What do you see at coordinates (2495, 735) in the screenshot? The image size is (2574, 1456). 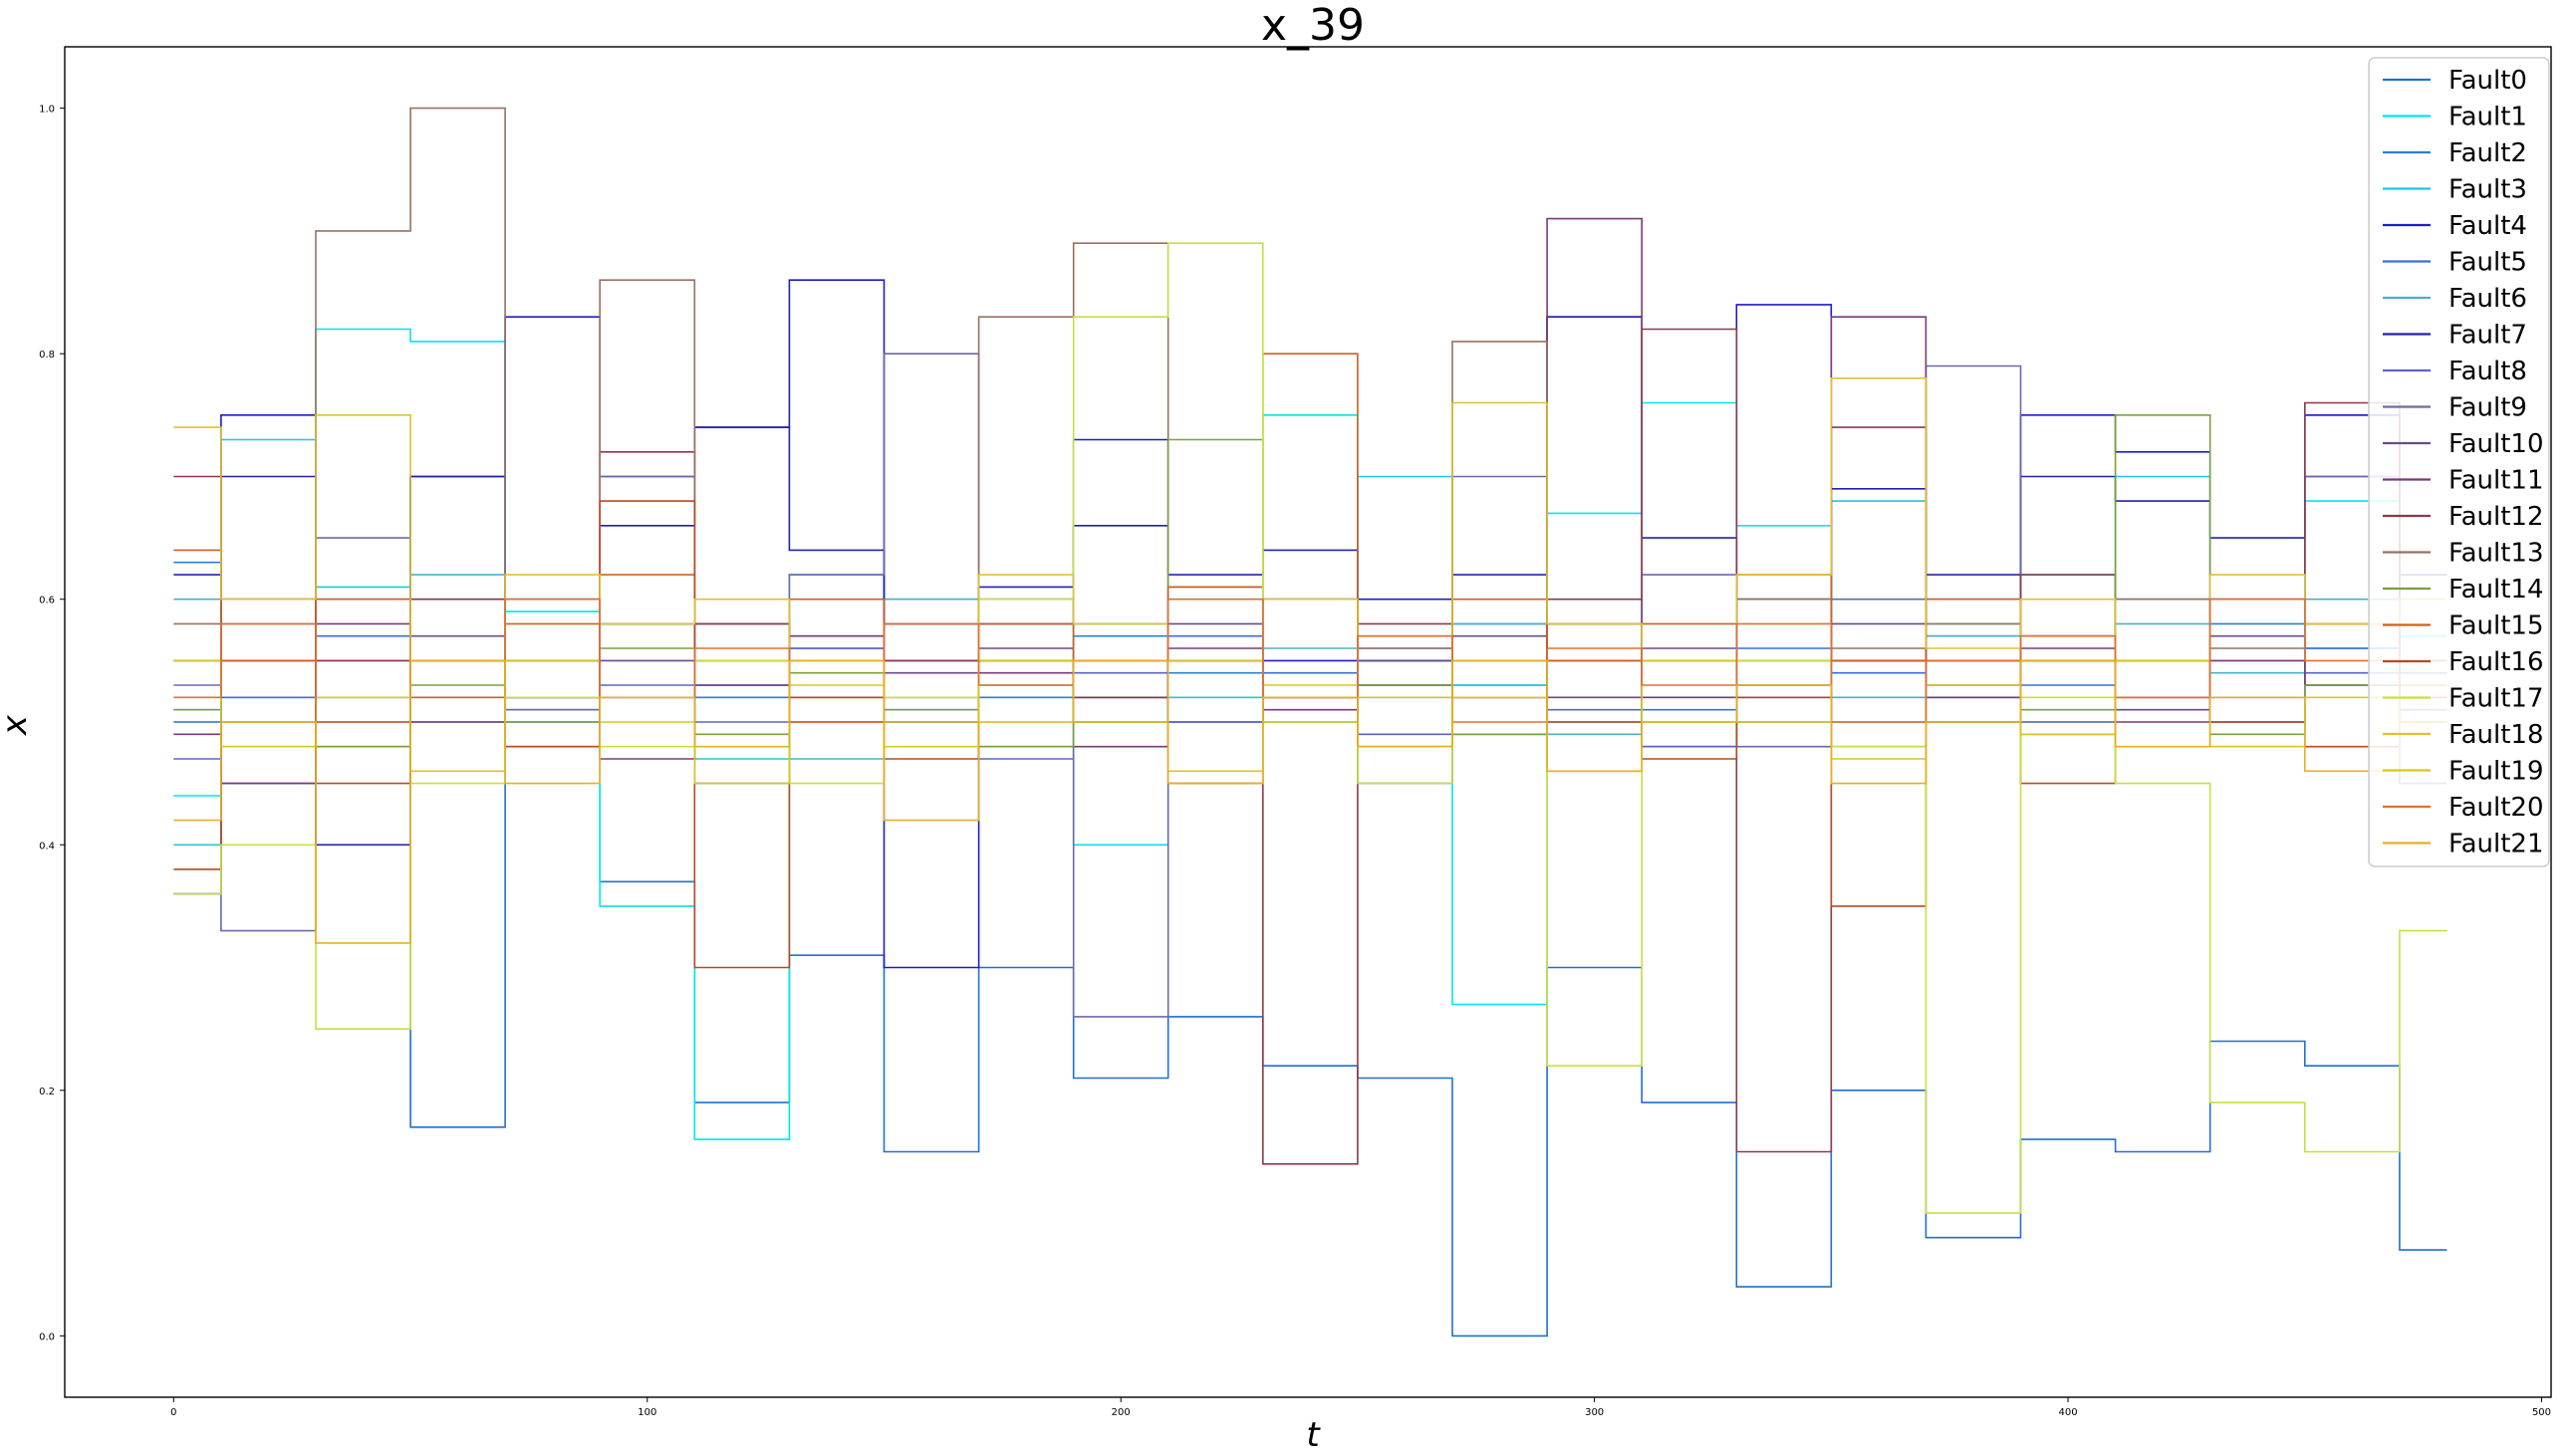 I see `legend-label-fault18: Fault18` at bounding box center [2495, 735].